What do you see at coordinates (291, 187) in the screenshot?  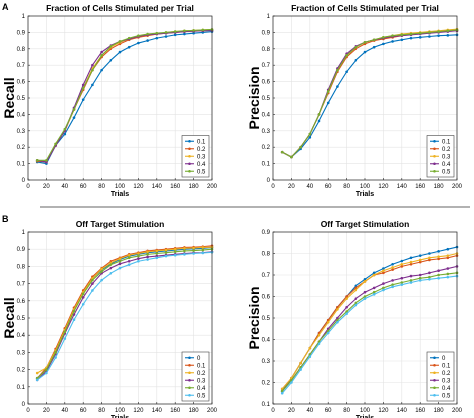 I see `chart-2-x-tick-label: 20` at bounding box center [291, 187].